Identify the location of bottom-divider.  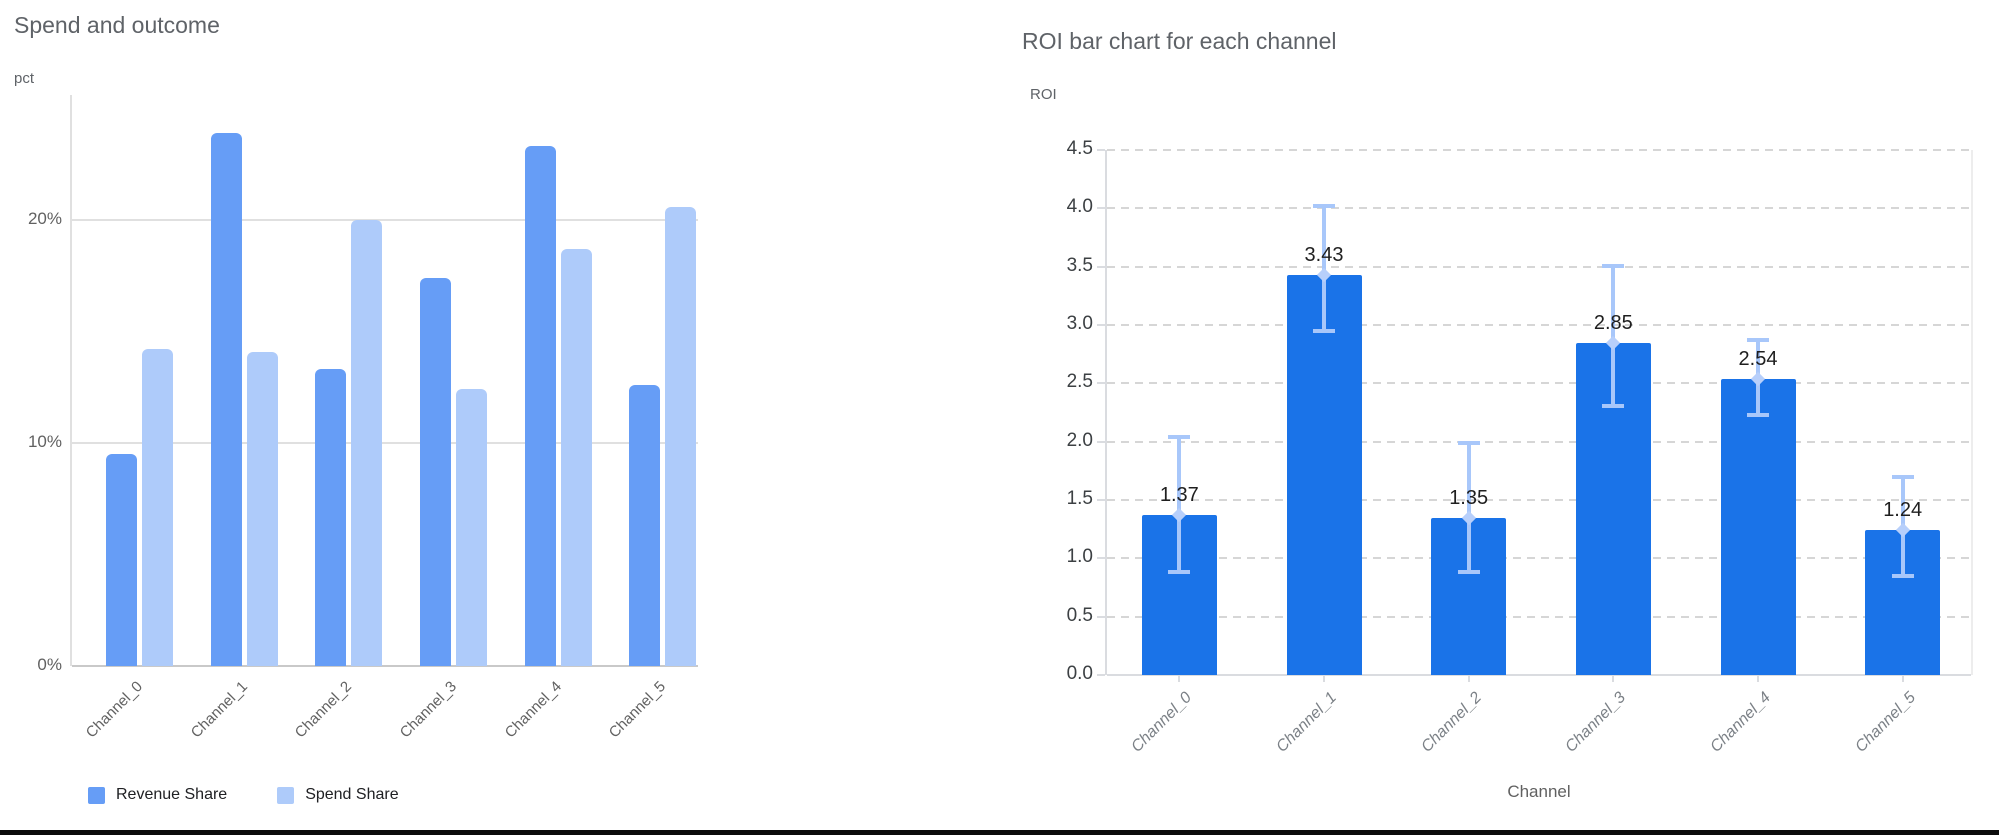
(999, 832).